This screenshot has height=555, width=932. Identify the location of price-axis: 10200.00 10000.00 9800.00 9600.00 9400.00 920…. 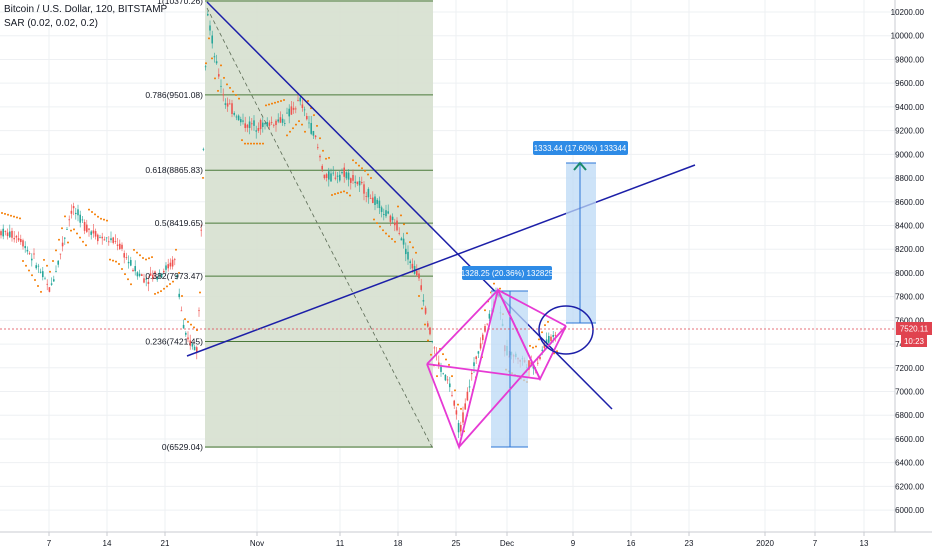
(908, 261).